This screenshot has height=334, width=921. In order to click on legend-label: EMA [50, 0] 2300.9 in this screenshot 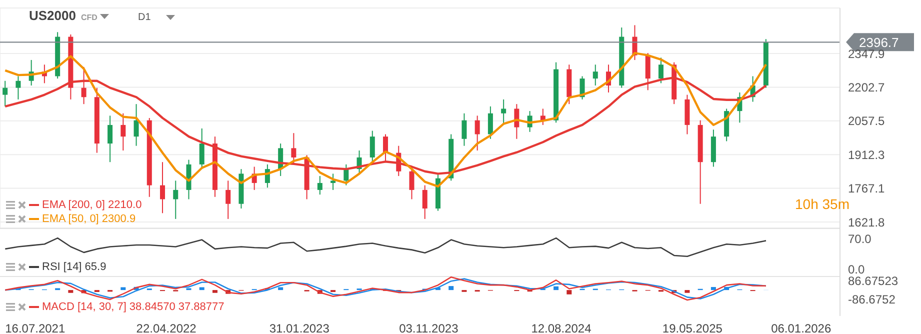, I will do `click(89, 219)`.